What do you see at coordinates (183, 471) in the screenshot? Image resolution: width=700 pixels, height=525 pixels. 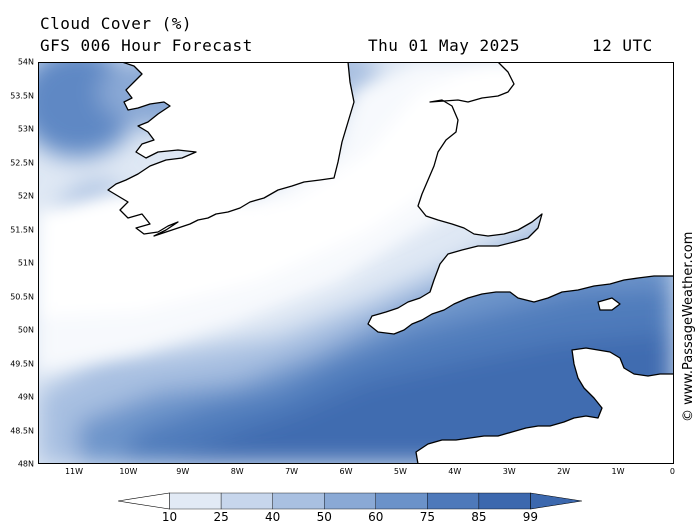 I see `longitude-label: 9W` at bounding box center [183, 471].